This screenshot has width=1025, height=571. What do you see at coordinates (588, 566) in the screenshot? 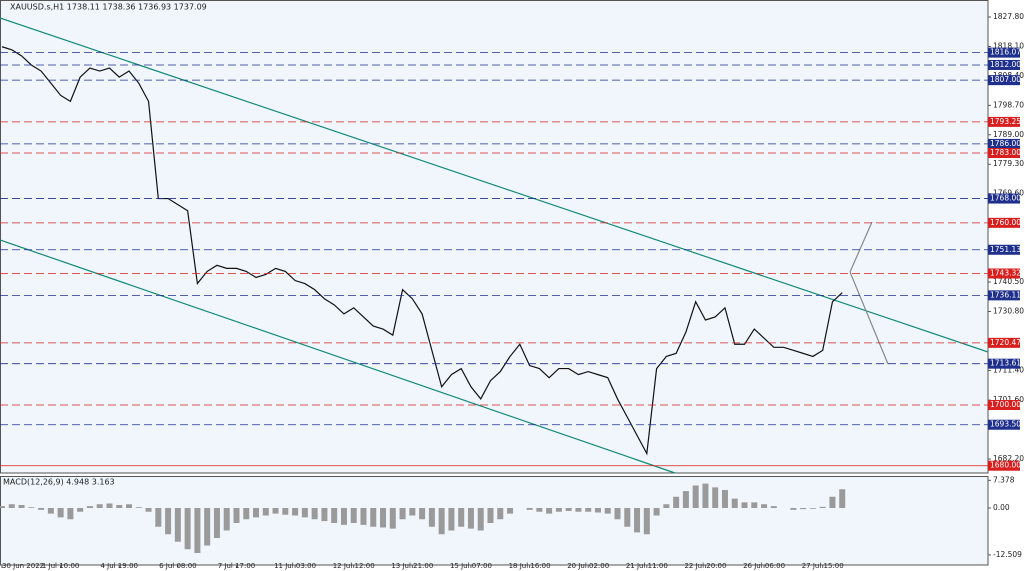
I see `x-tick-label: 20 Jul 02:00` at bounding box center [588, 566].